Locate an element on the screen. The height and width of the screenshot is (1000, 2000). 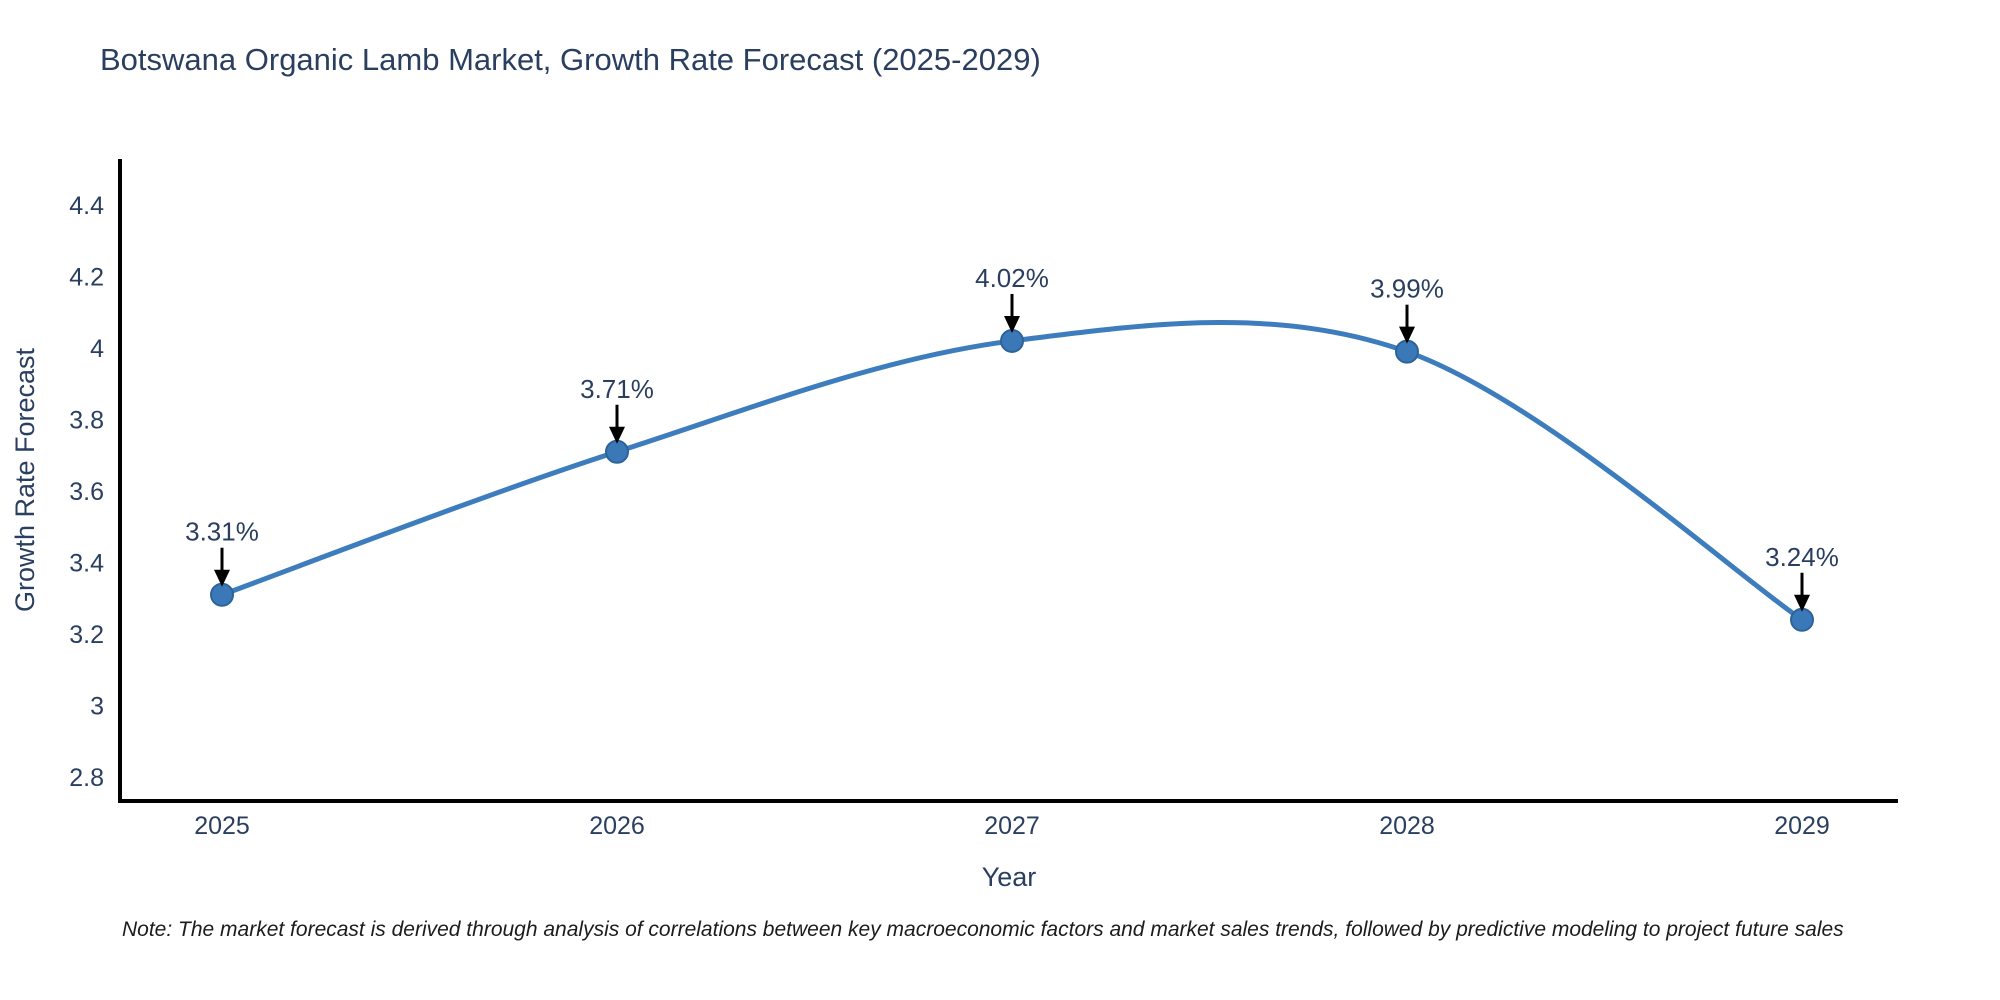
y-tick-label: 3.2 is located at coordinates (86, 635).